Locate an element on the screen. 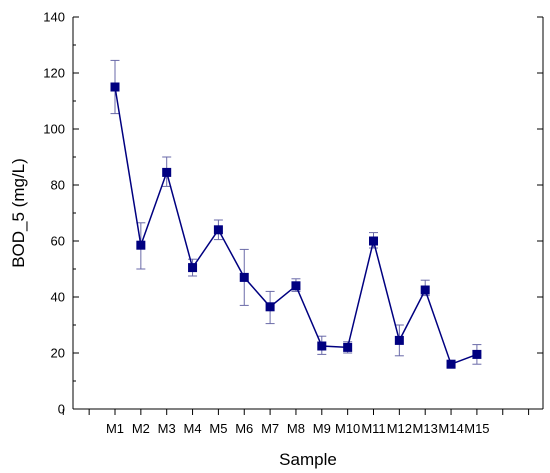 The image size is (550, 473). y-tick-label: 100 is located at coordinates (54, 129).